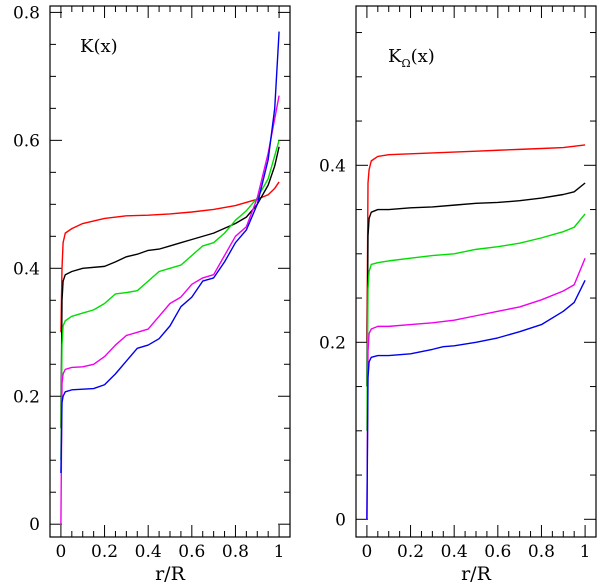 This screenshot has height=585, width=600. I want to click on right-x-tick-label: 0.8, so click(541, 552).